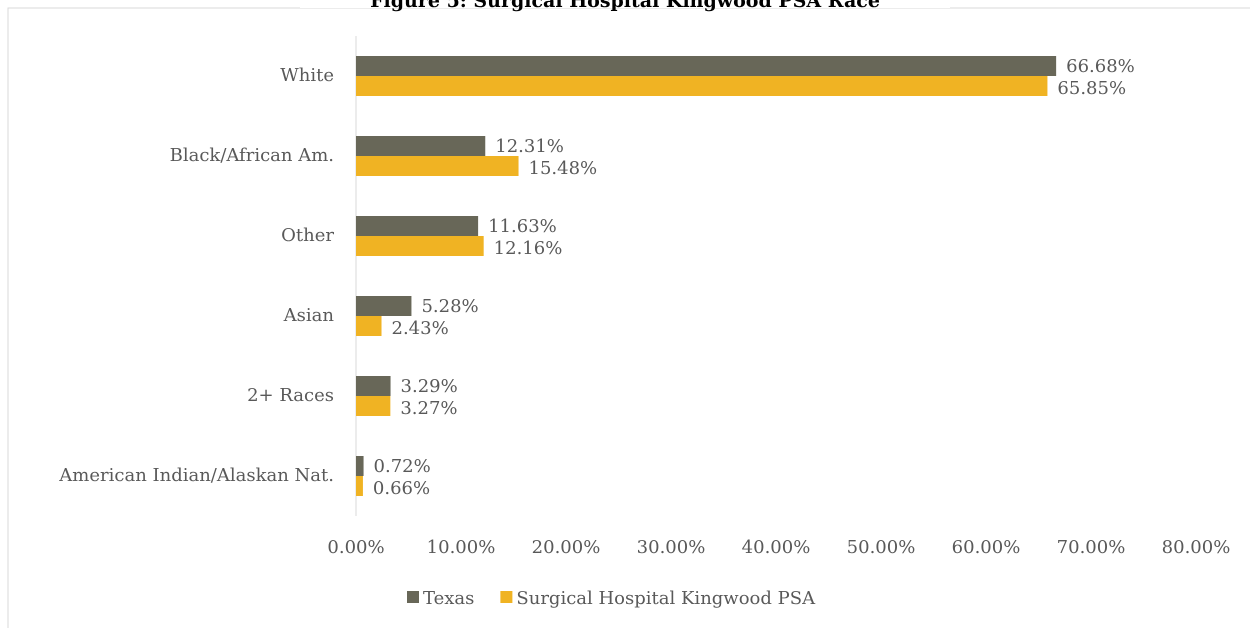 The height and width of the screenshot is (628, 1250). I want to click on x-tick-label: 70.00%, so click(1091, 547).